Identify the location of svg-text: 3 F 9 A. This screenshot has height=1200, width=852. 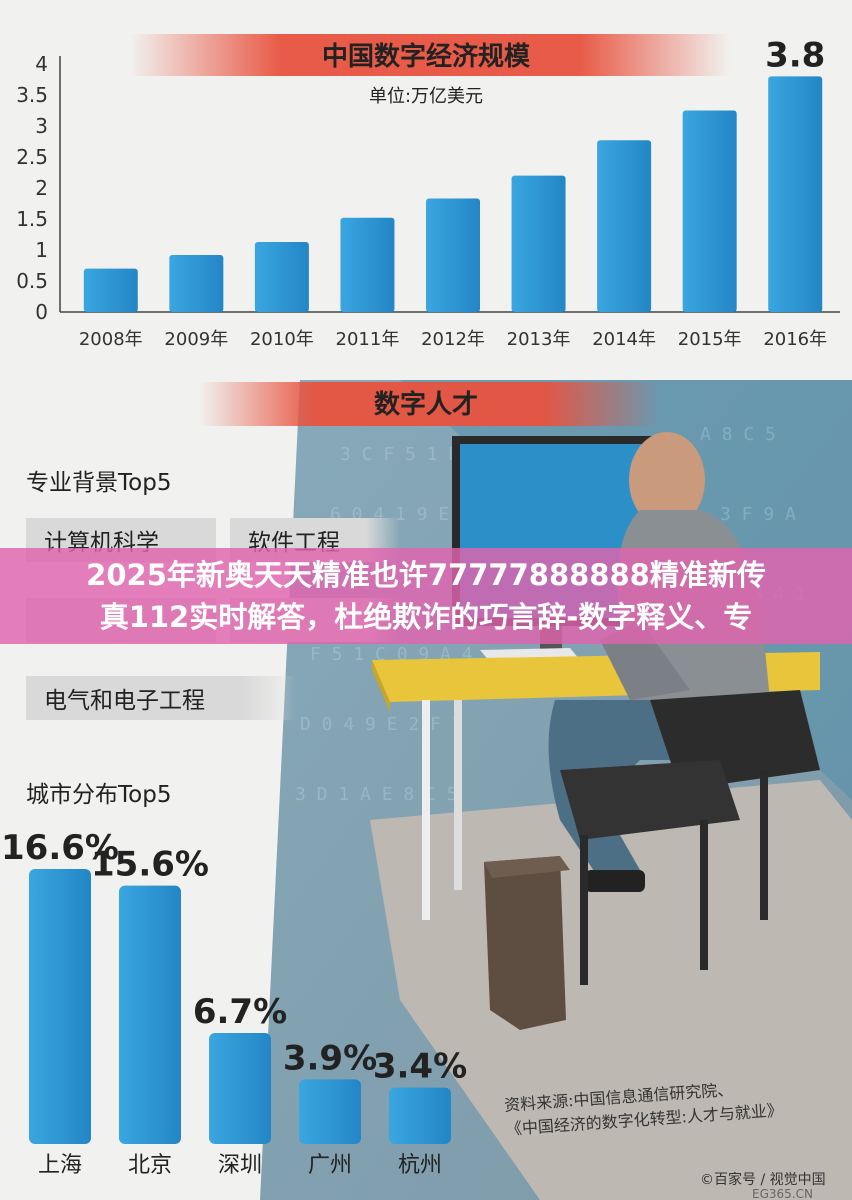
(758, 514).